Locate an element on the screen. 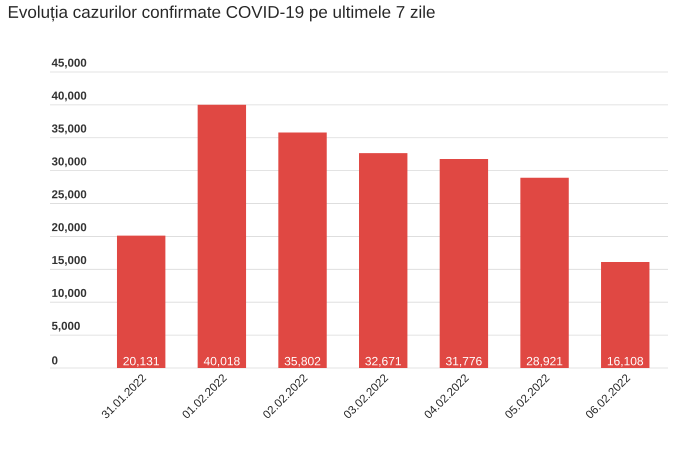  y-tick-label: 40,000 is located at coordinates (69, 97).